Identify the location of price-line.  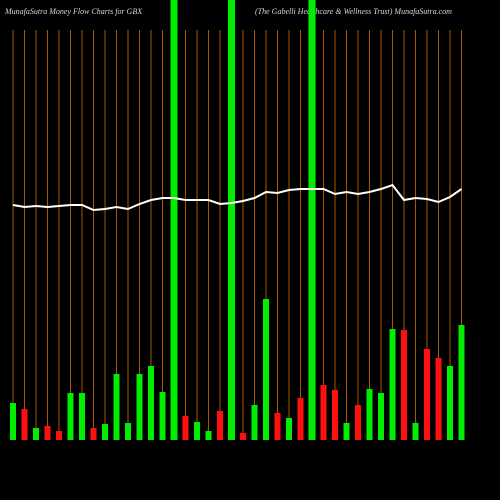
(237, 197).